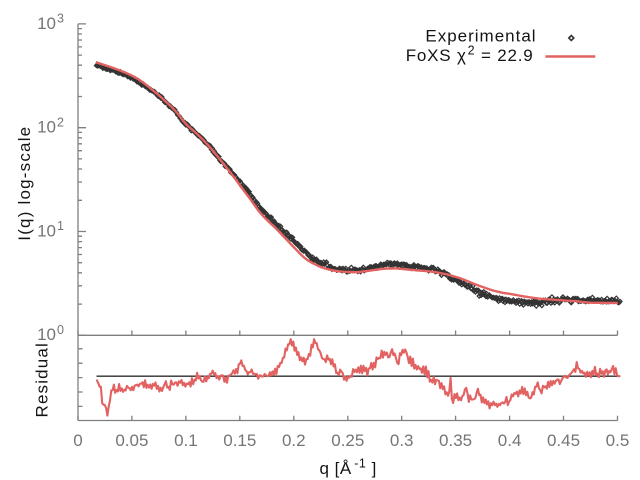  Describe the element at coordinates (60, 19) in the screenshot. I see `svg-text: 3` at that location.